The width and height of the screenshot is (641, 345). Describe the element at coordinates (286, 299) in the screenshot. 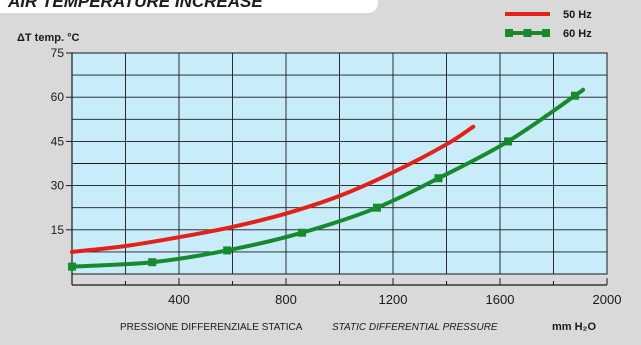

I see `x-tick-label: 800` at that location.